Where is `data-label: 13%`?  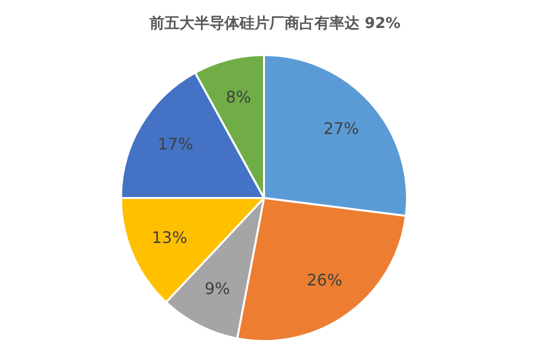
data-label: 13% is located at coordinates (170, 238).